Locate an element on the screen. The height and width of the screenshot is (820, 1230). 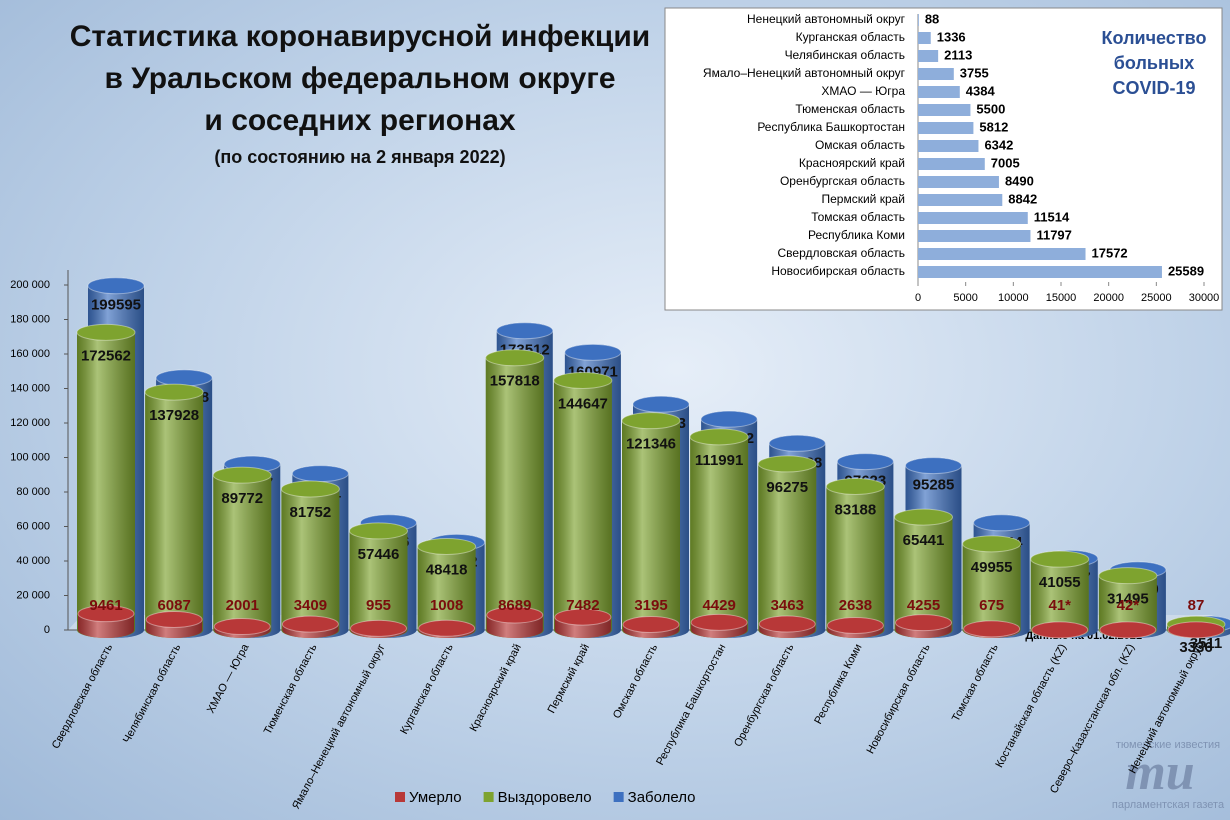
logo-mark: mu is located at coordinates (1159, 772).